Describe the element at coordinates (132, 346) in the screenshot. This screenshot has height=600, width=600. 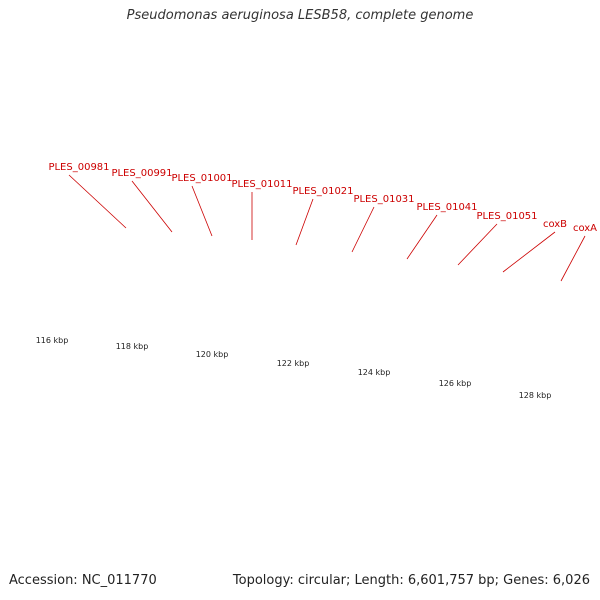
I see `scale-label: 118 kbp` at that location.